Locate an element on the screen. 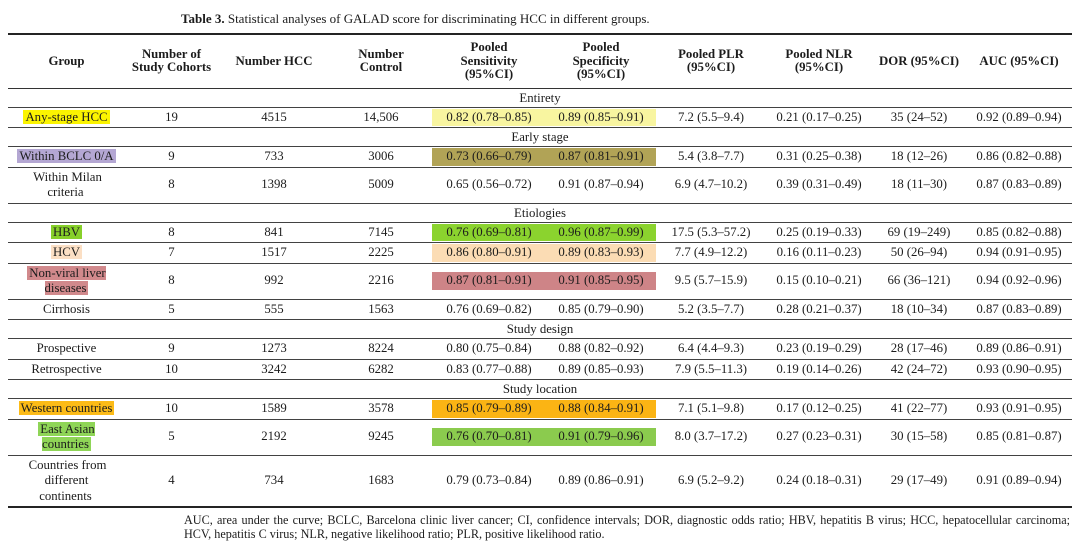  cell-control: 3578 is located at coordinates (381, 409).